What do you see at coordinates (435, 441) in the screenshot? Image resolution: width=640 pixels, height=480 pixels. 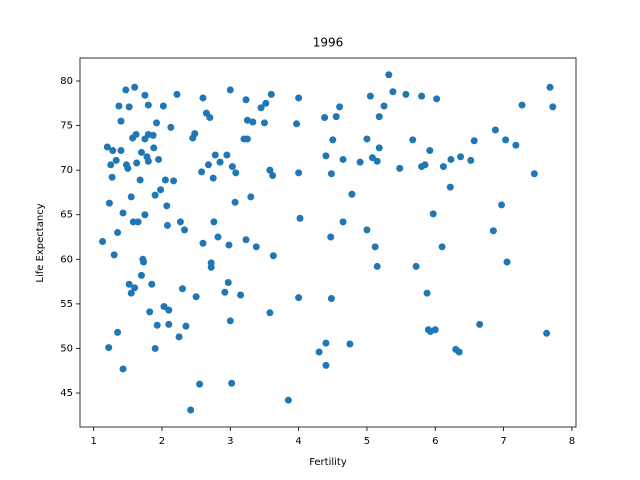 I see `x-tick-label: 6` at bounding box center [435, 441].